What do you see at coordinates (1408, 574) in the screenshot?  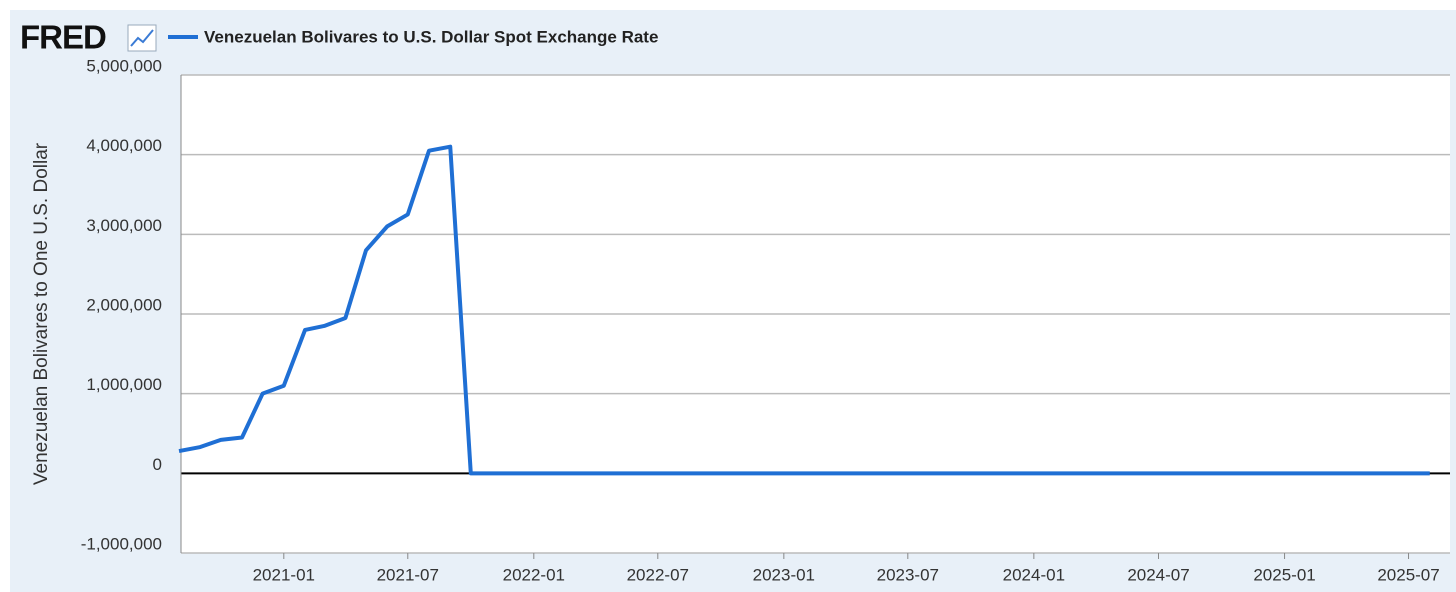 I see `x-tick-label: 2025-07` at bounding box center [1408, 574].